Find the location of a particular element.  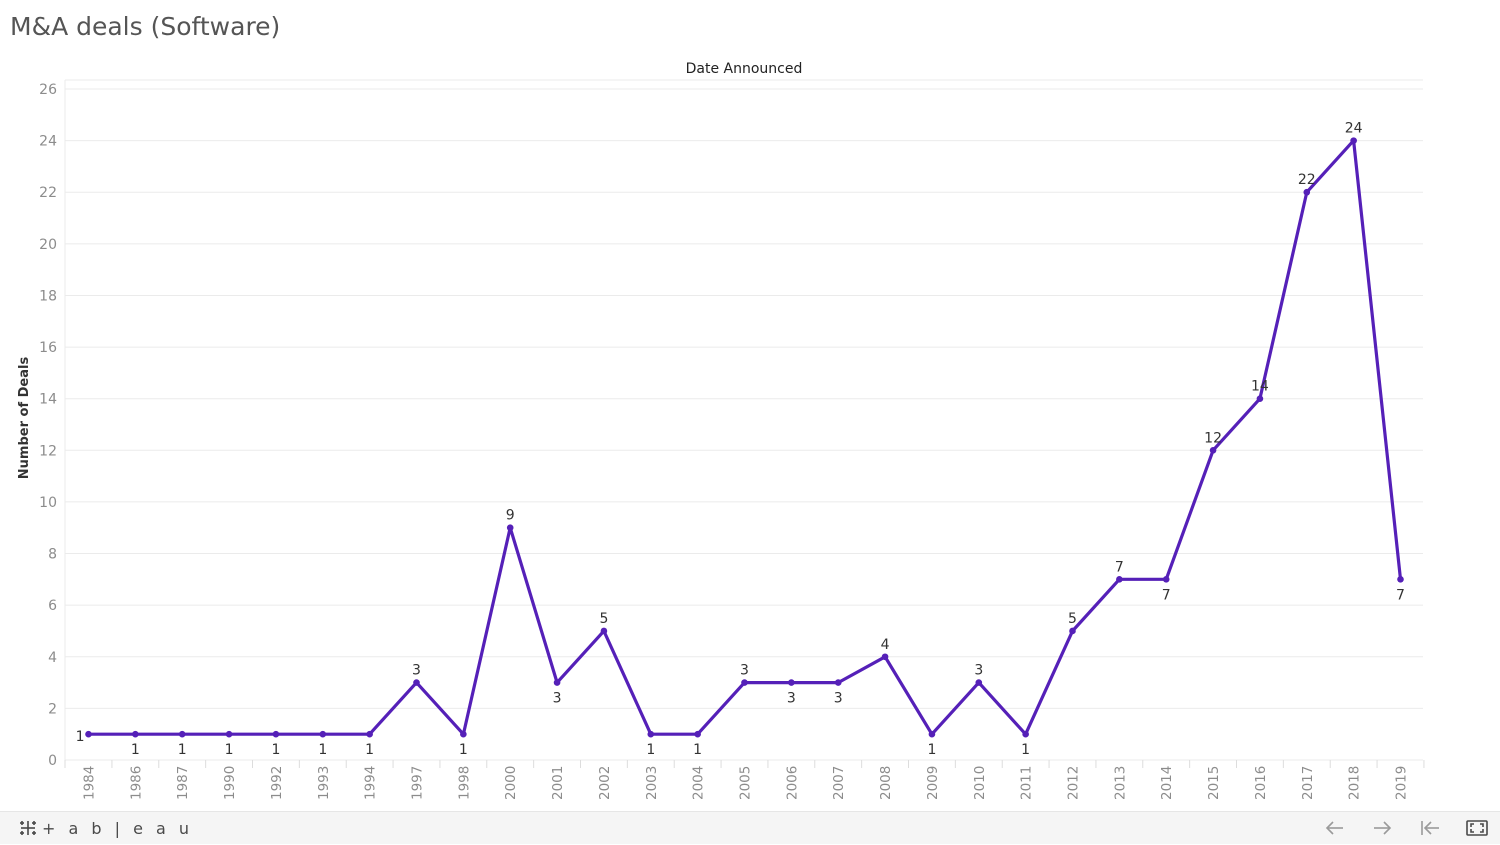

x-tick-label: 1987 is located at coordinates (183, 783).